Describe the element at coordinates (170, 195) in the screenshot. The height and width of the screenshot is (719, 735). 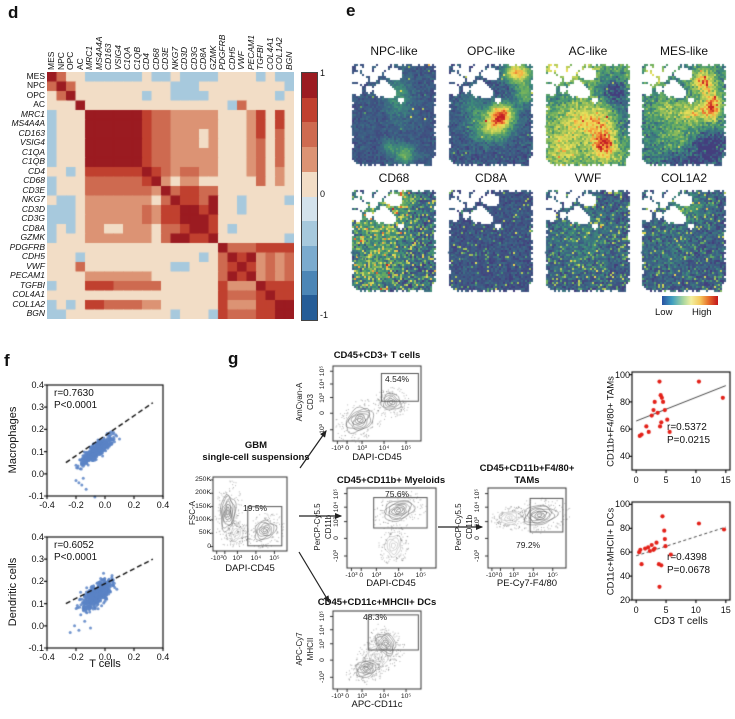
I see `correlation-heatmap` at that location.